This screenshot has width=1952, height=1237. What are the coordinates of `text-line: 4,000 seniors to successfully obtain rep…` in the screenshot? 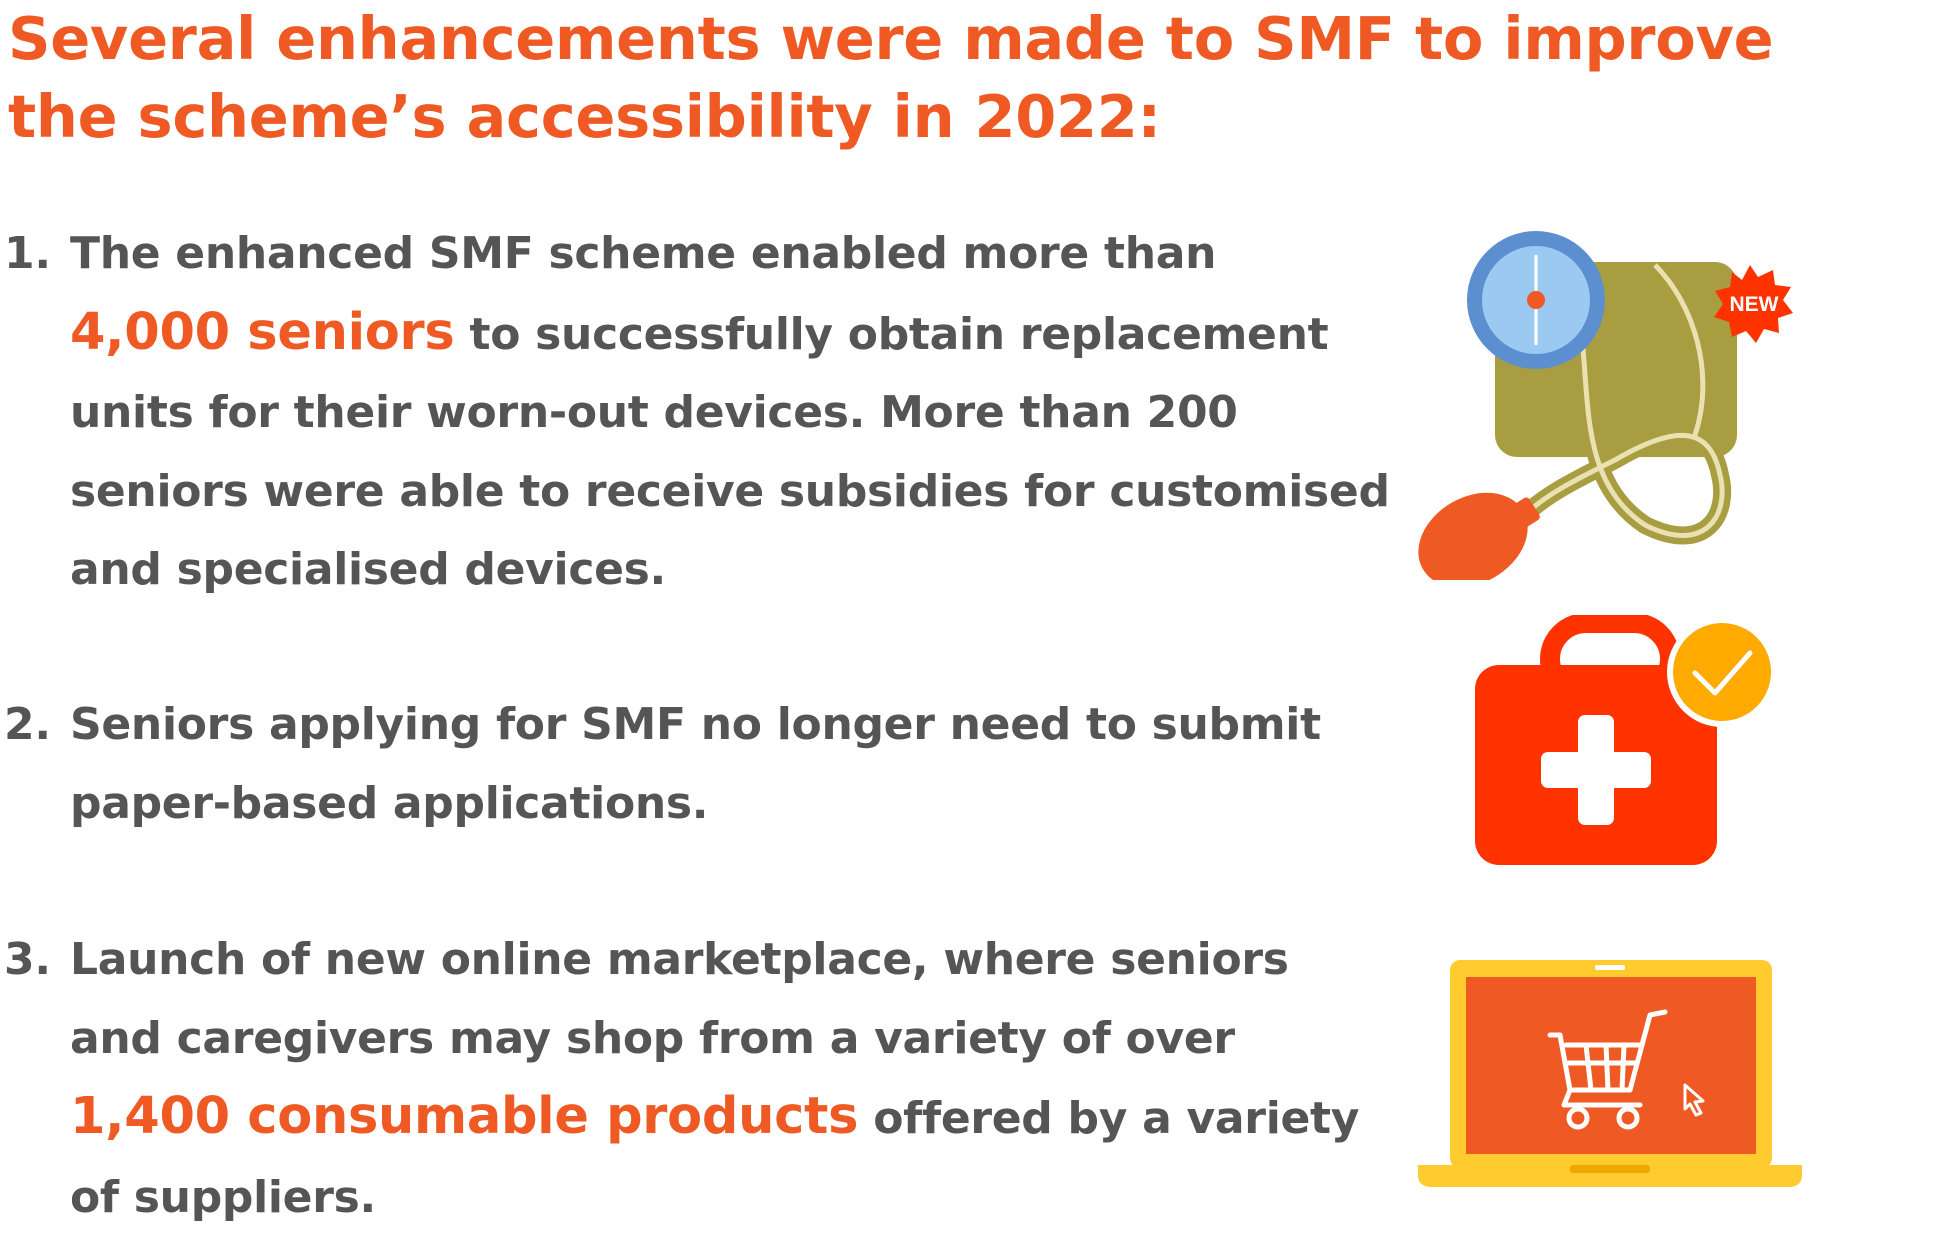 It's located at (730, 334).